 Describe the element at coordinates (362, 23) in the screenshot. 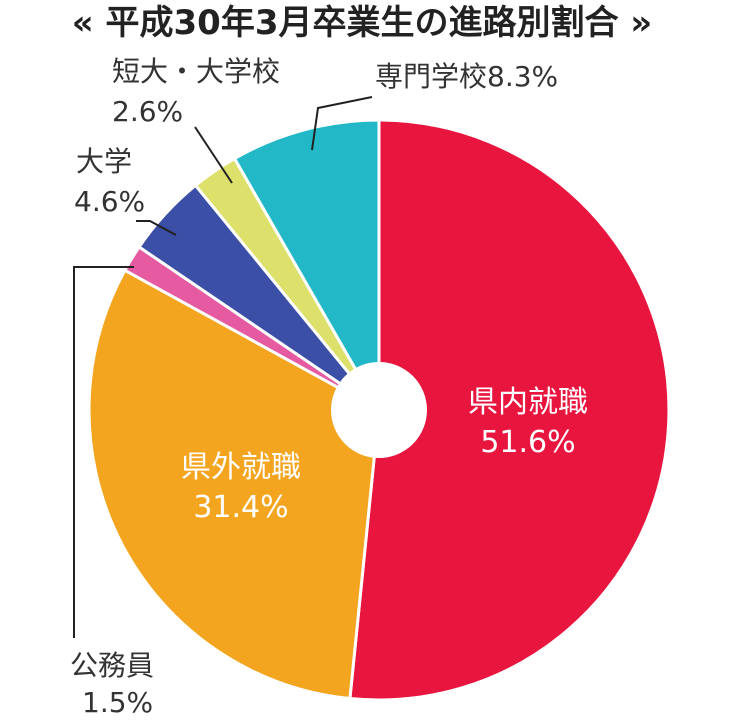

I see `chart-title: « 平成30年3月卒業生の進路別割合 »` at that location.